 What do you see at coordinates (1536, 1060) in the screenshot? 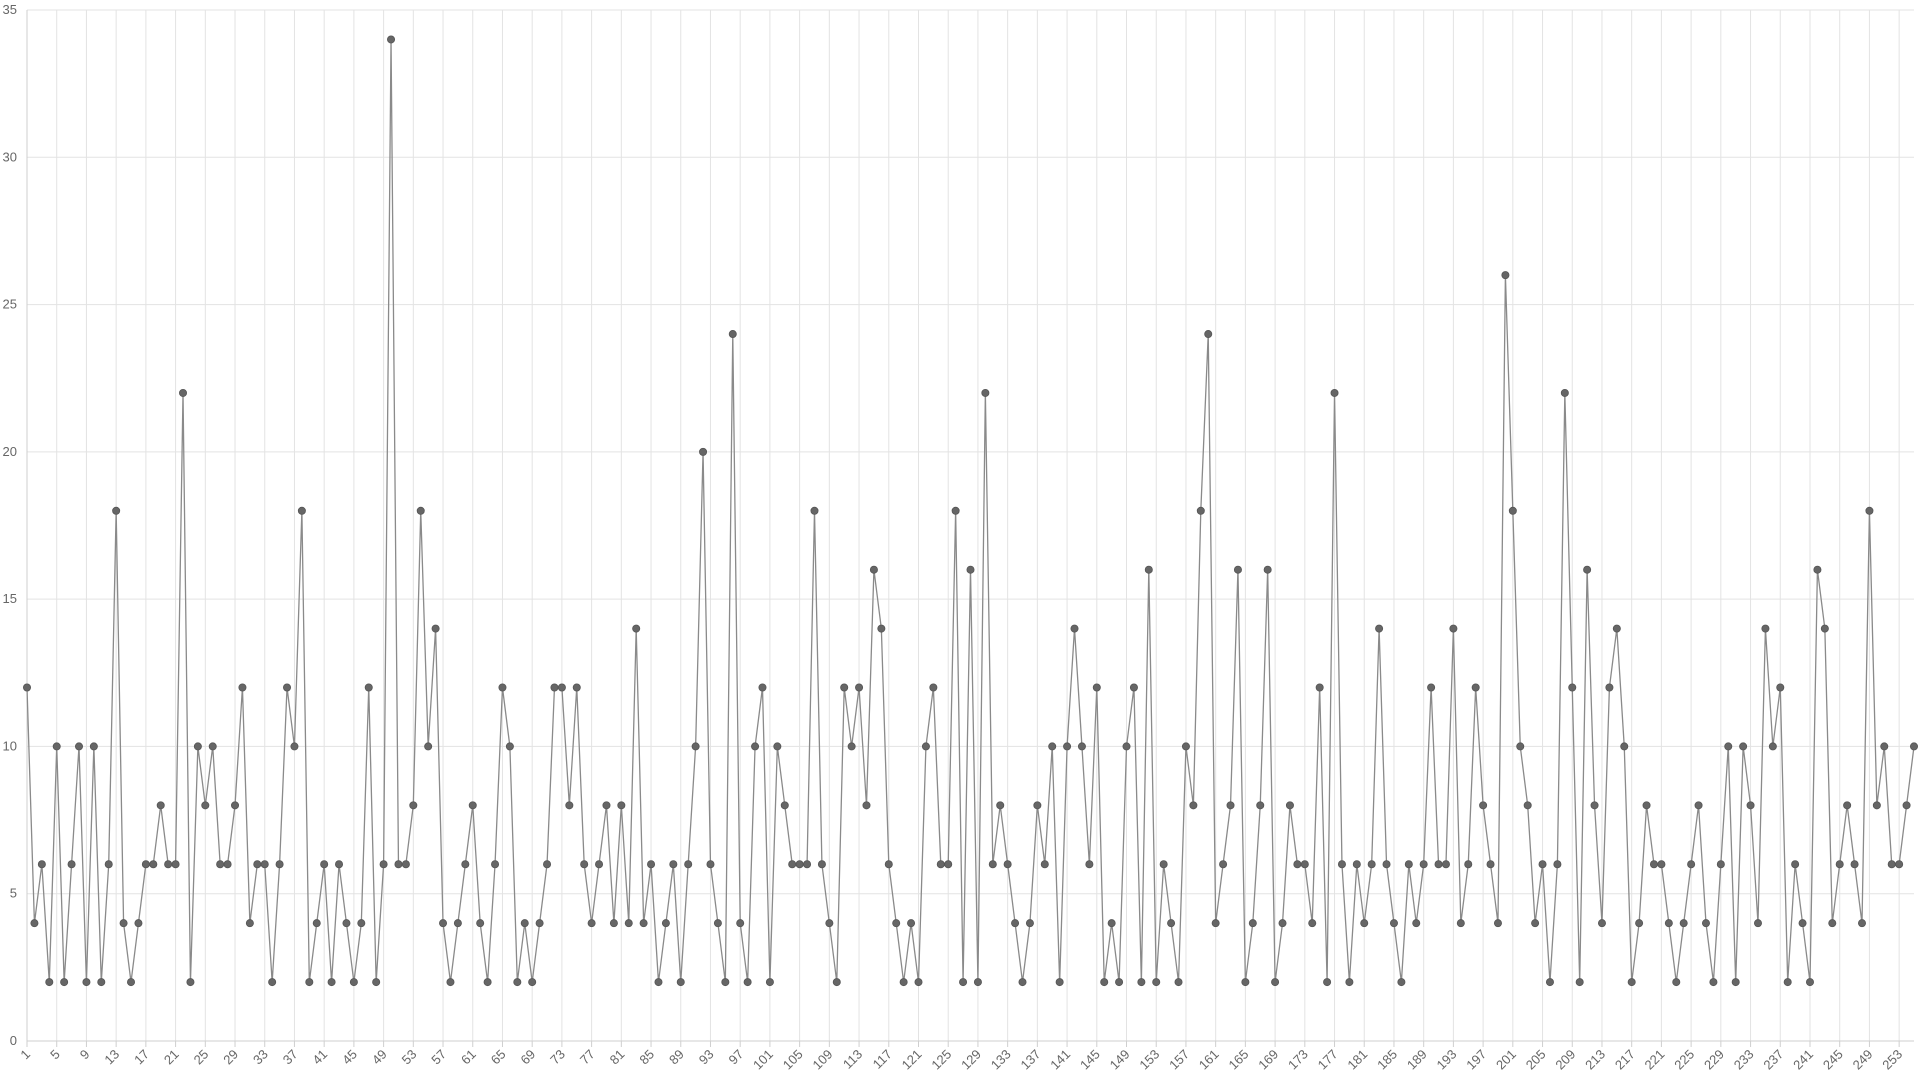
I see `x-tick-label: 205` at bounding box center [1536, 1060].